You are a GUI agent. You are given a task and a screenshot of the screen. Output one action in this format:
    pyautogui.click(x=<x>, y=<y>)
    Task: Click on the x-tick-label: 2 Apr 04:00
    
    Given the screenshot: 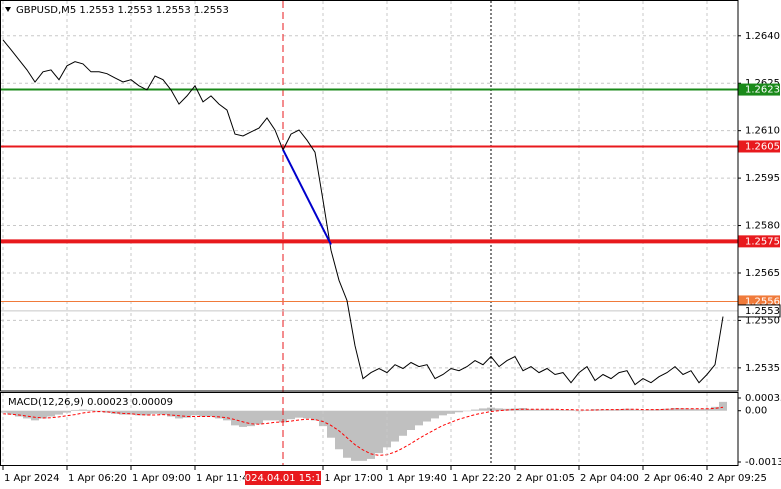 What is the action you would take?
    pyautogui.click(x=609, y=478)
    